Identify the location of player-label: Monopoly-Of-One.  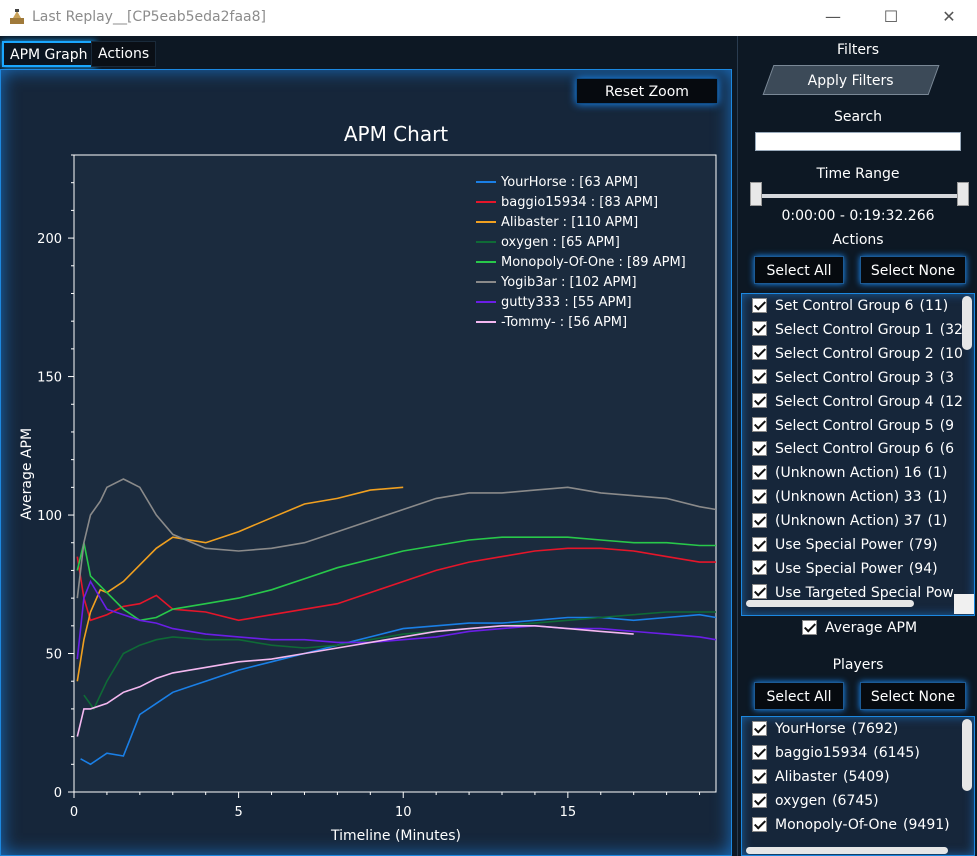
(836, 825).